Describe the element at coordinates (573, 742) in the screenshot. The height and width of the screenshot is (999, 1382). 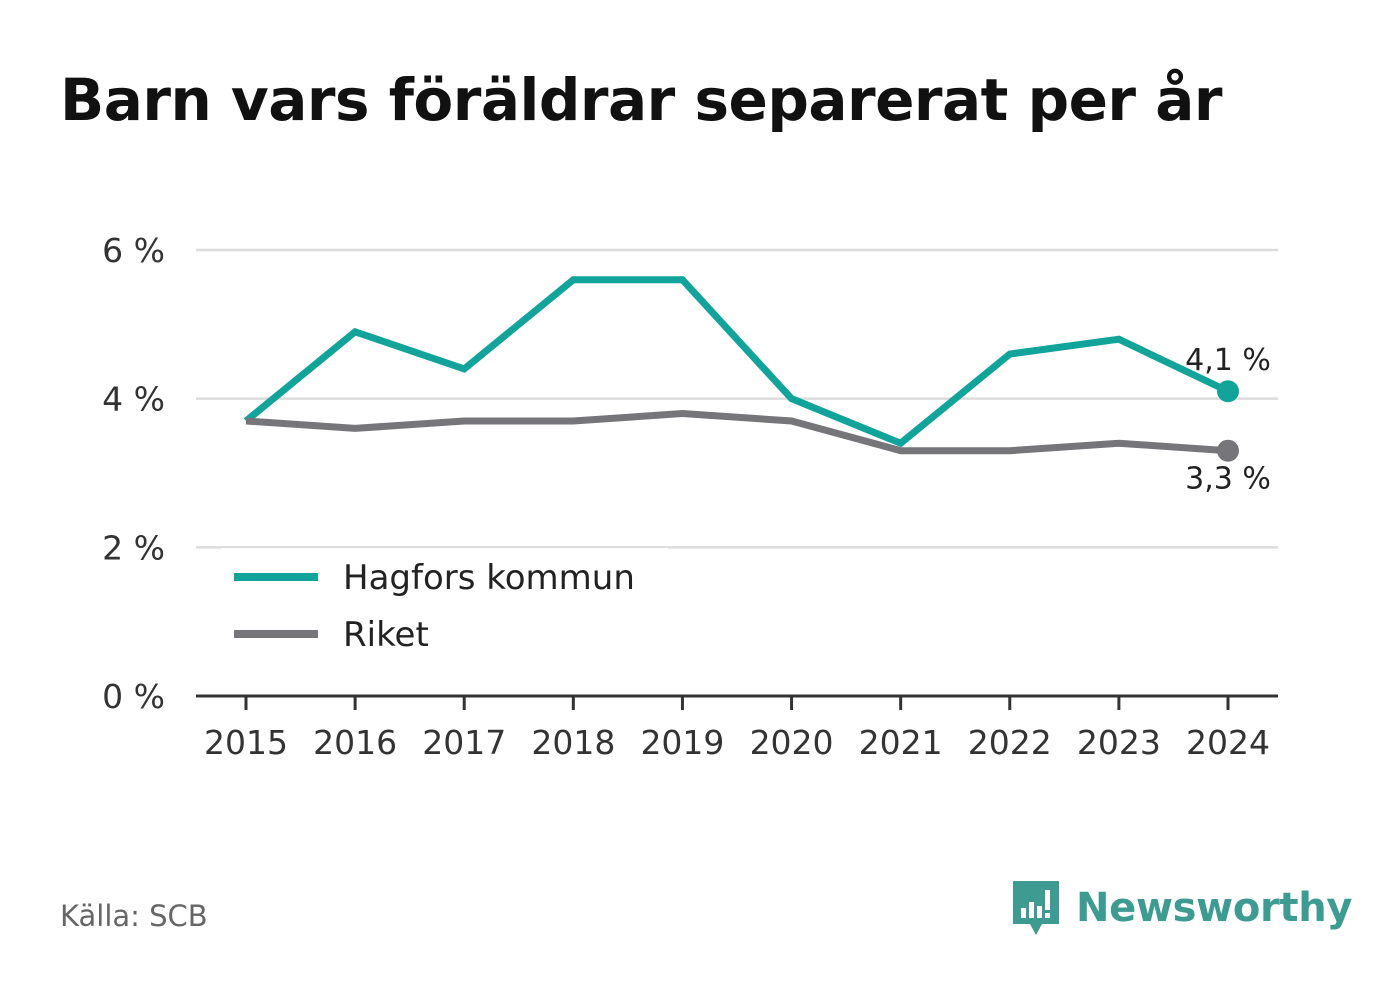
I see `x-tick-label: 2018` at that location.